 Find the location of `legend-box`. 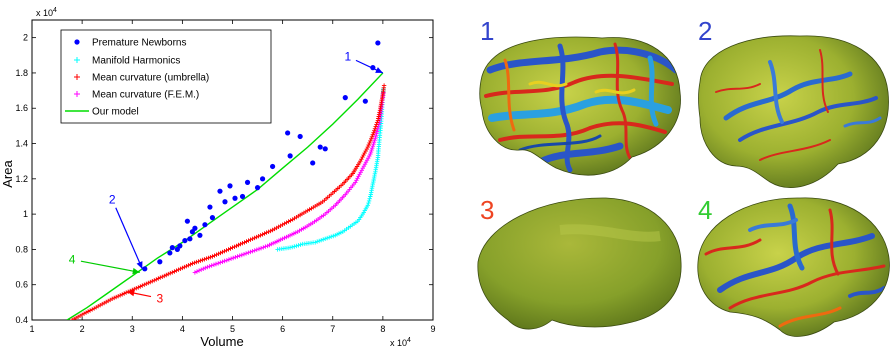

legend-box is located at coordinates (166, 76).